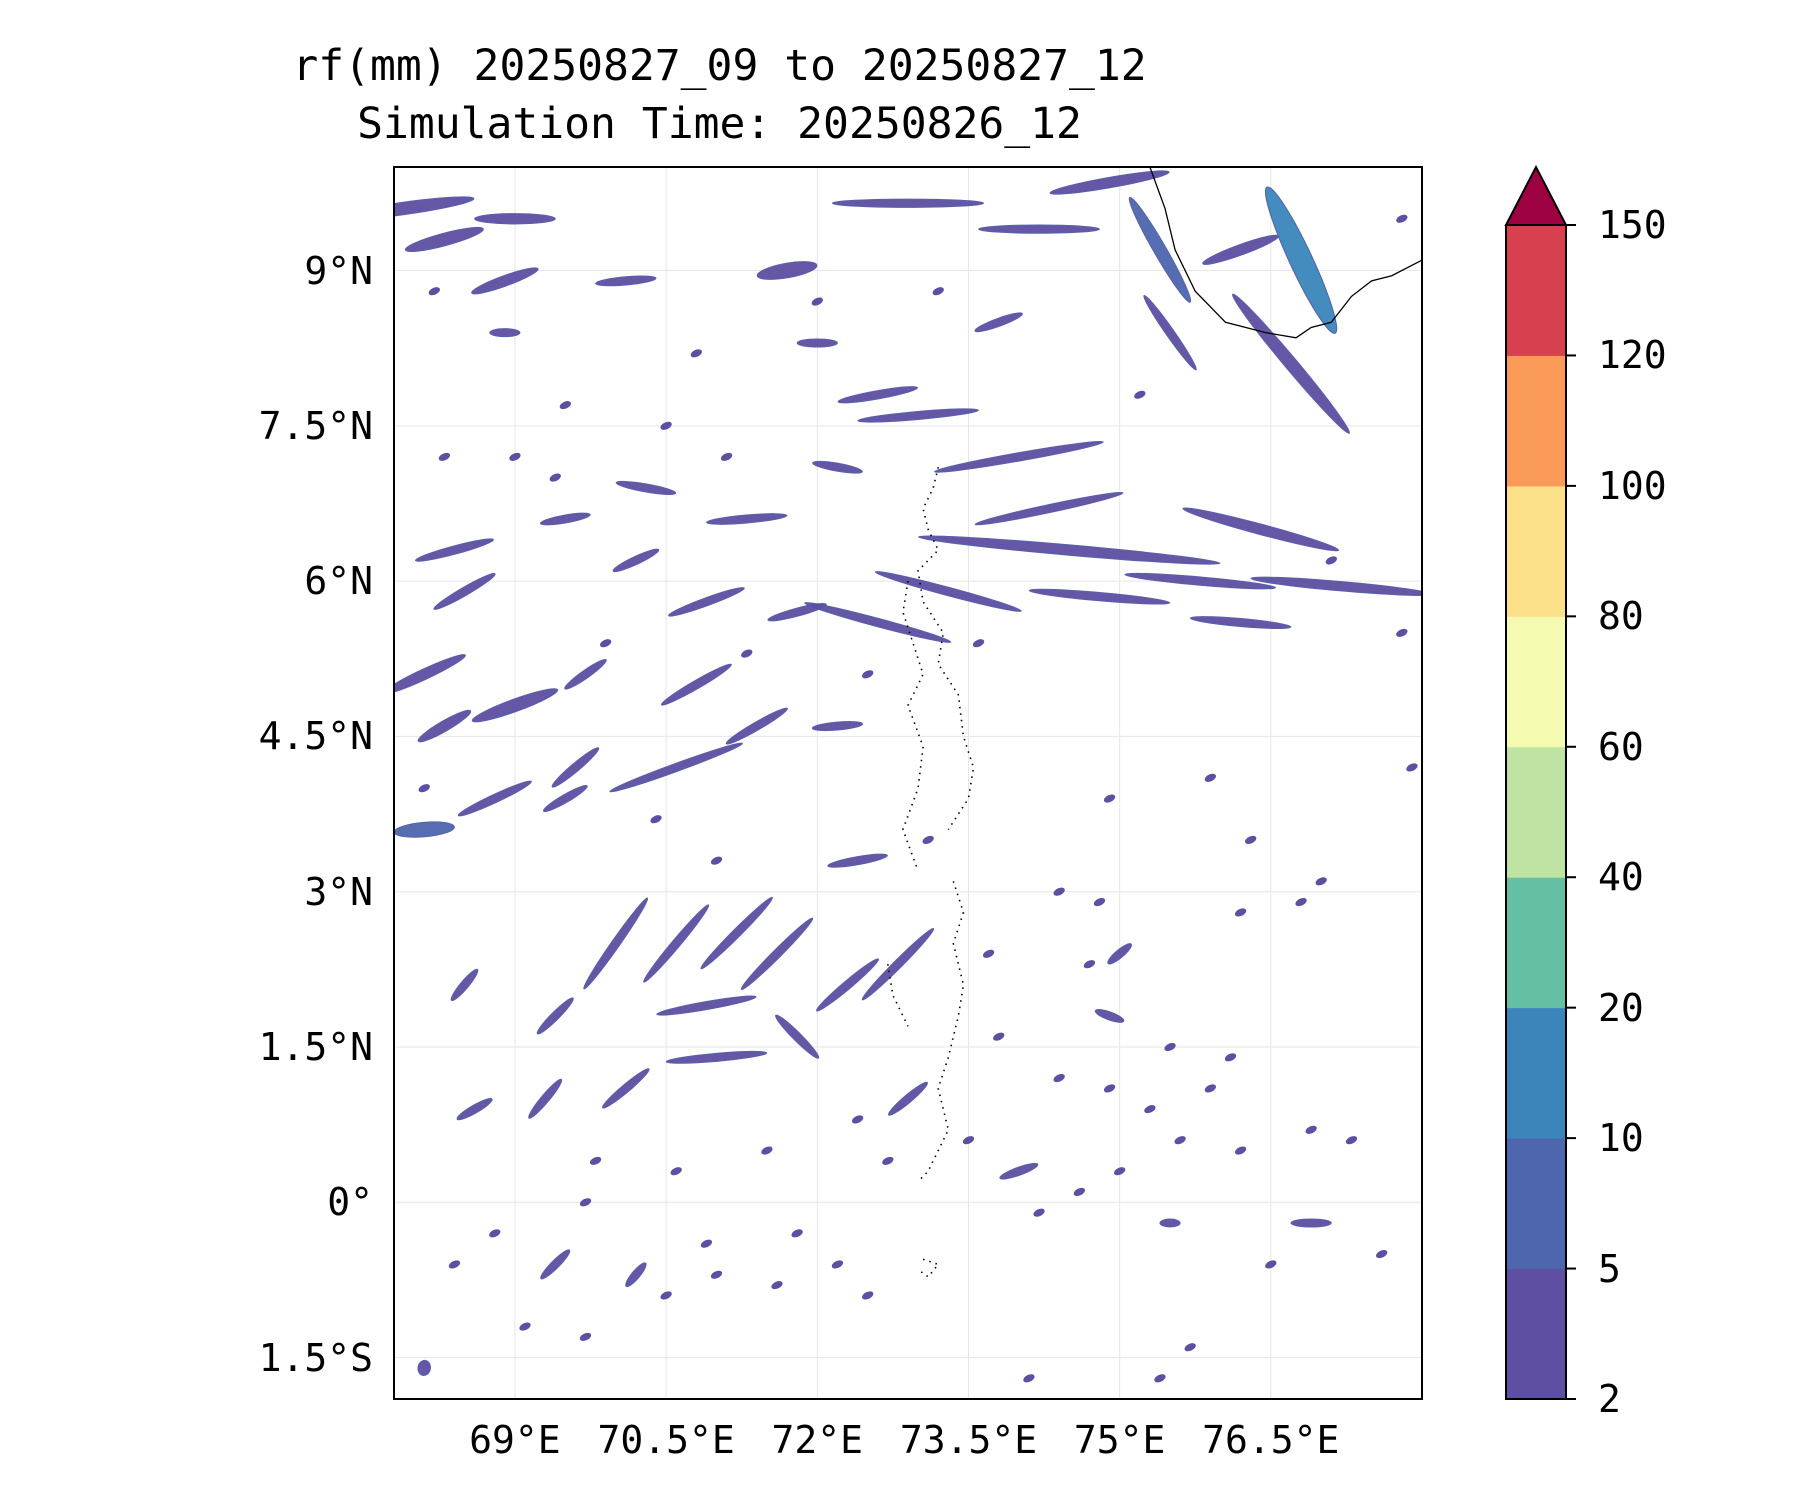 This screenshot has width=1800, height=1500. I want to click on colorbar-tick-label: 40, so click(1621, 877).